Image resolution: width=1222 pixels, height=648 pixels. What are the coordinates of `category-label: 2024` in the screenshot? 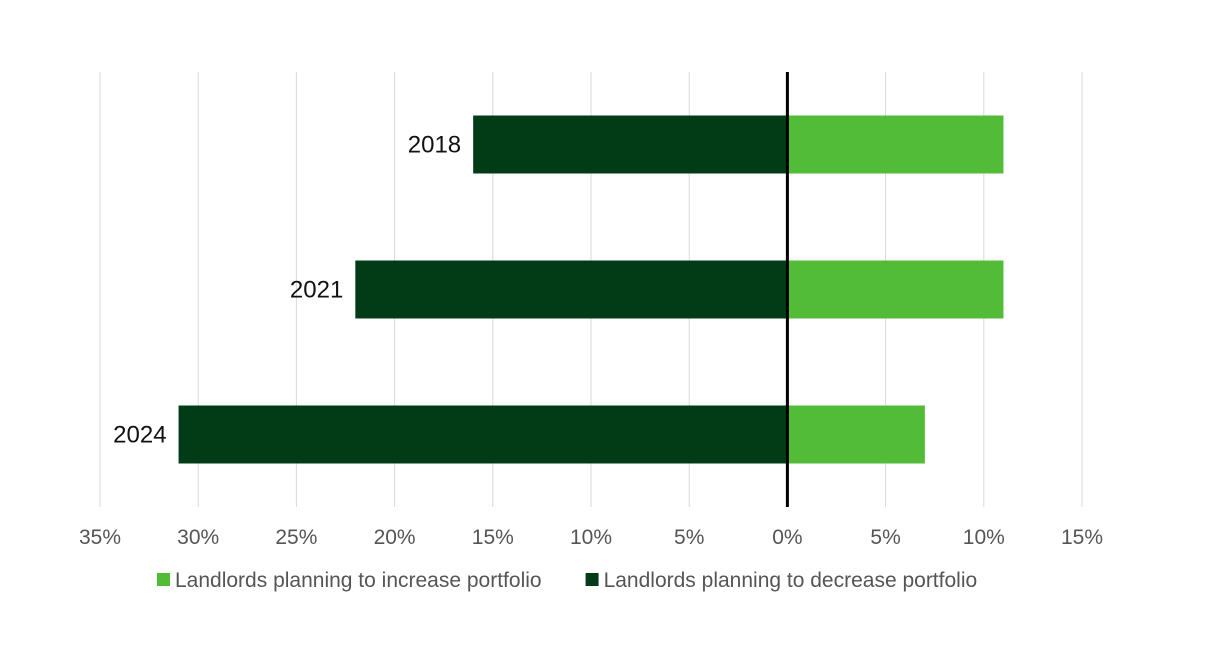 It's located at (139, 435).